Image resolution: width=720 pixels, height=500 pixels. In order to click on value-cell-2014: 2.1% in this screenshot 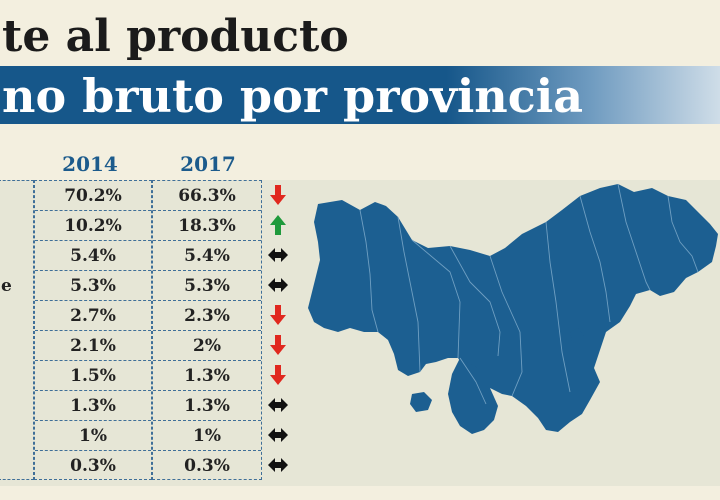, I will do `click(93, 346)`.